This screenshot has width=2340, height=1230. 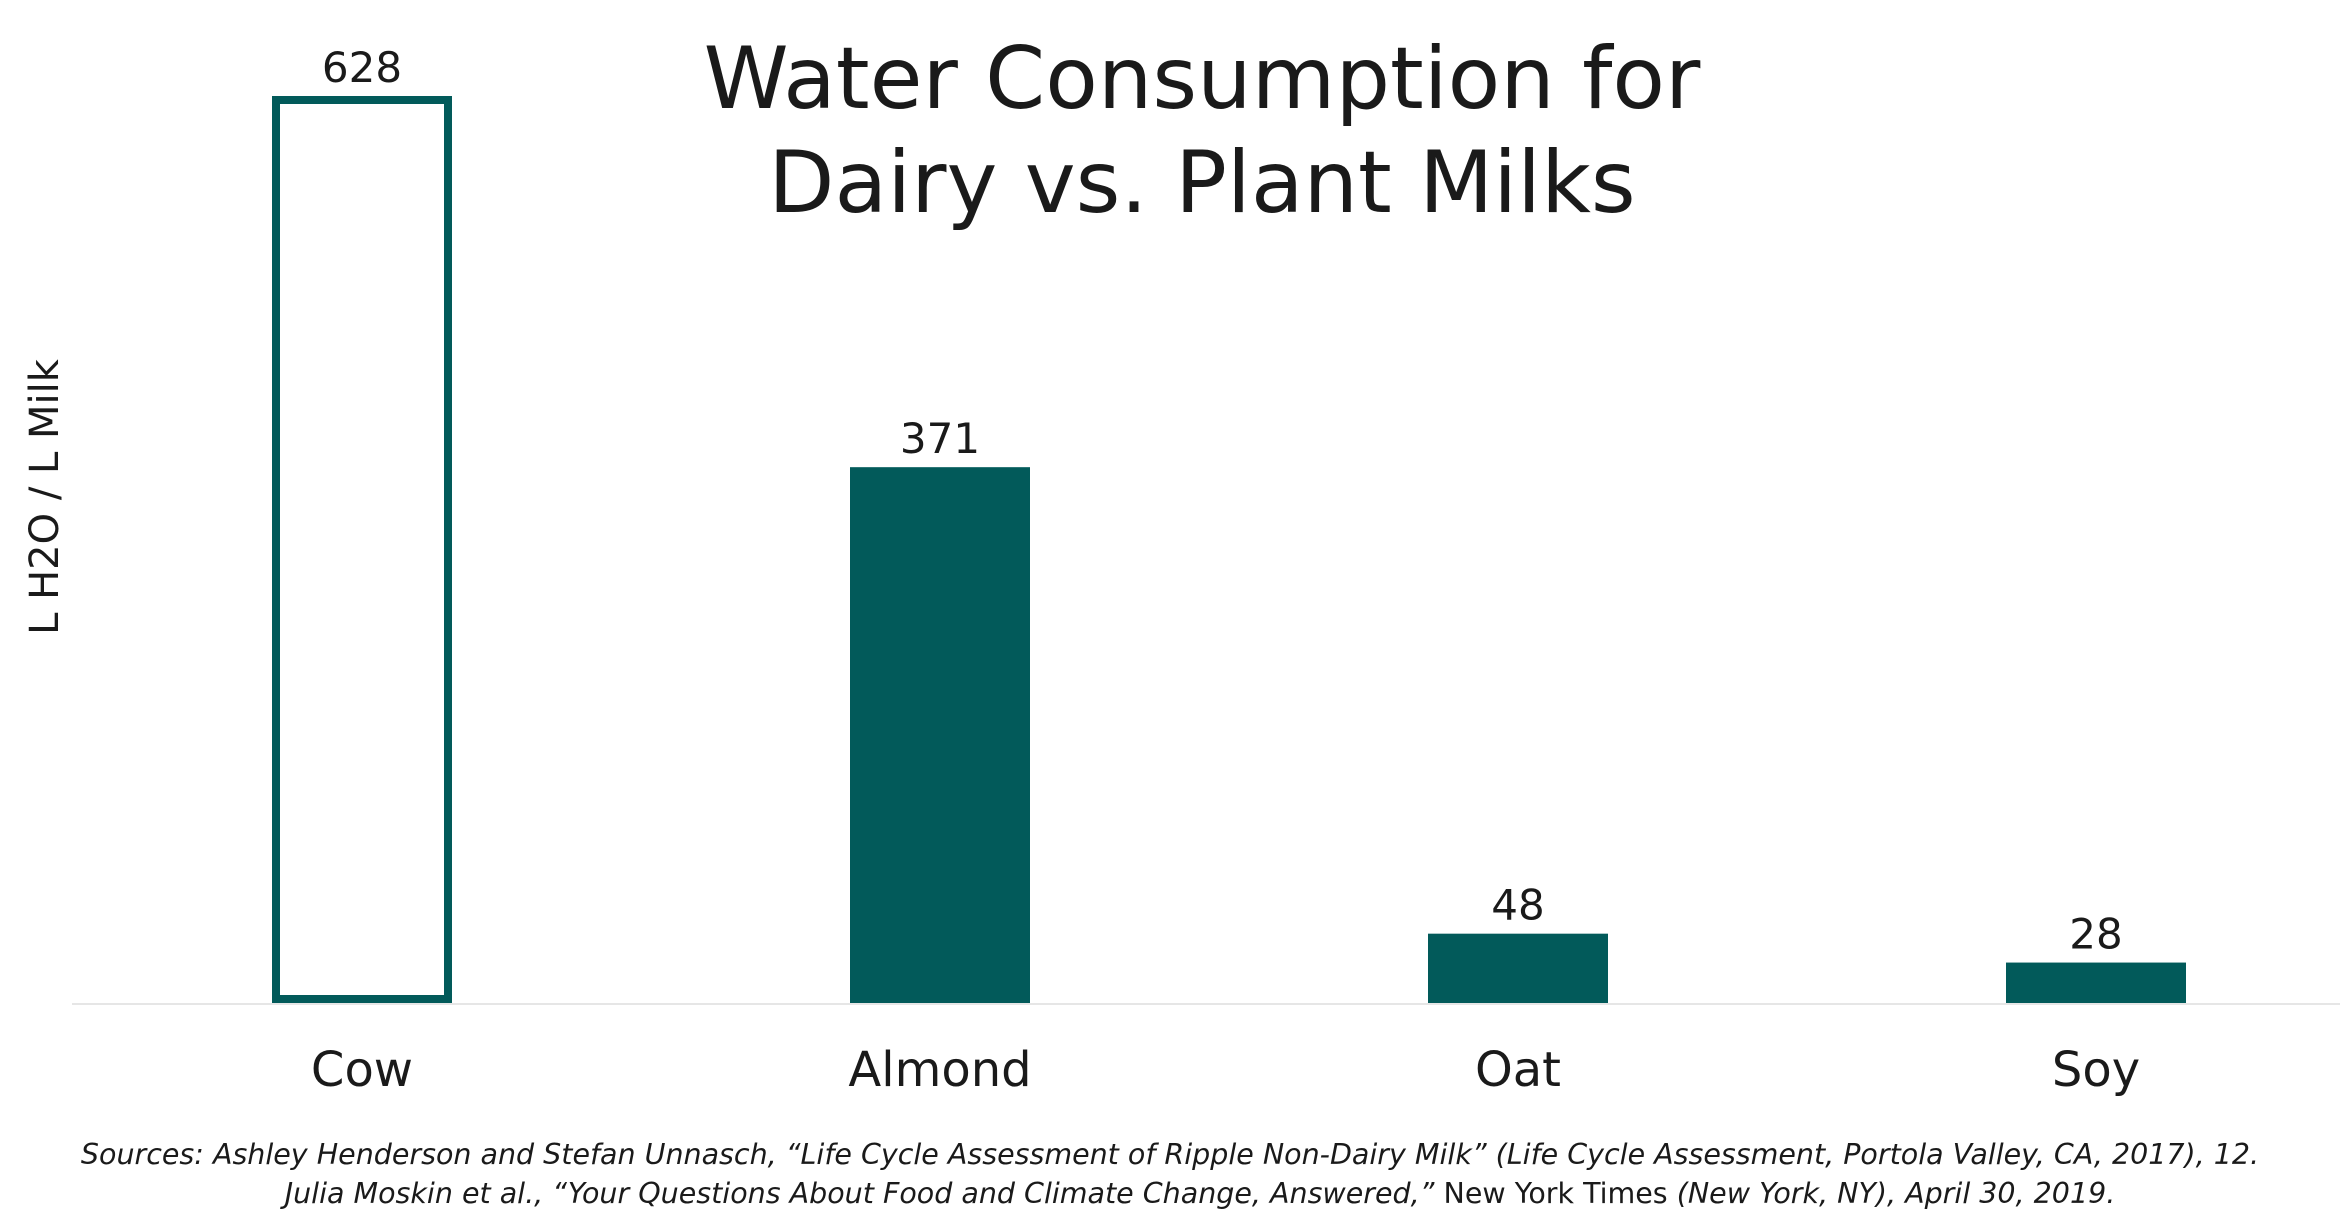 What do you see at coordinates (1556, 1193) in the screenshot?
I see `source-line-2-publication: New York Times` at bounding box center [1556, 1193].